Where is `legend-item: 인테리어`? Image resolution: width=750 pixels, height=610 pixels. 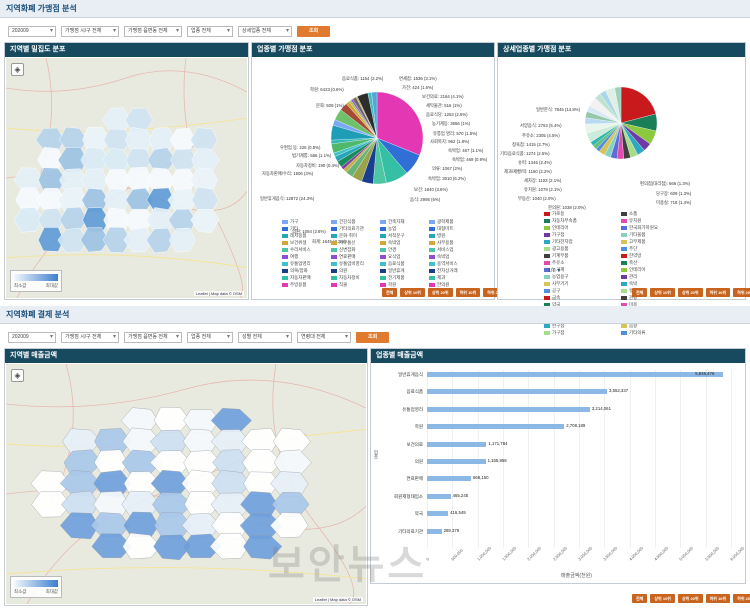 legend-item: 인테리어 is located at coordinates (581, 228).